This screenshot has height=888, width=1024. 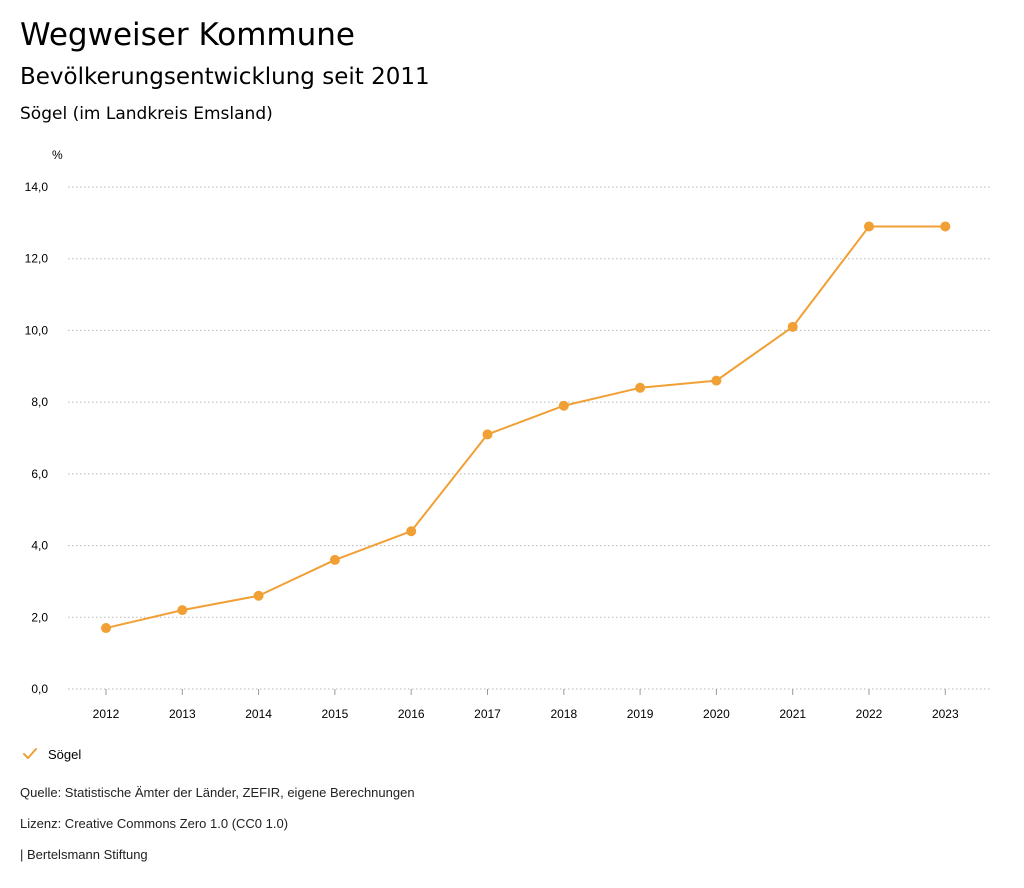 What do you see at coordinates (39, 474) in the screenshot?
I see `y-tick-label: 6,0` at bounding box center [39, 474].